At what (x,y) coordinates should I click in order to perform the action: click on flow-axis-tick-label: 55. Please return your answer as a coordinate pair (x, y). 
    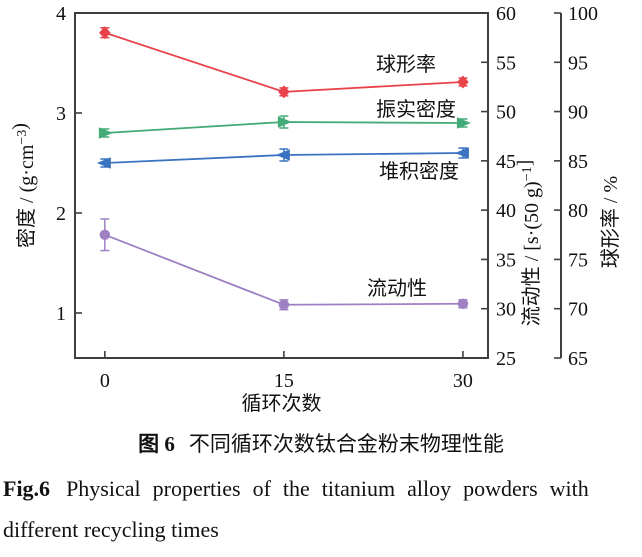
    Looking at the image, I should click on (506, 63).